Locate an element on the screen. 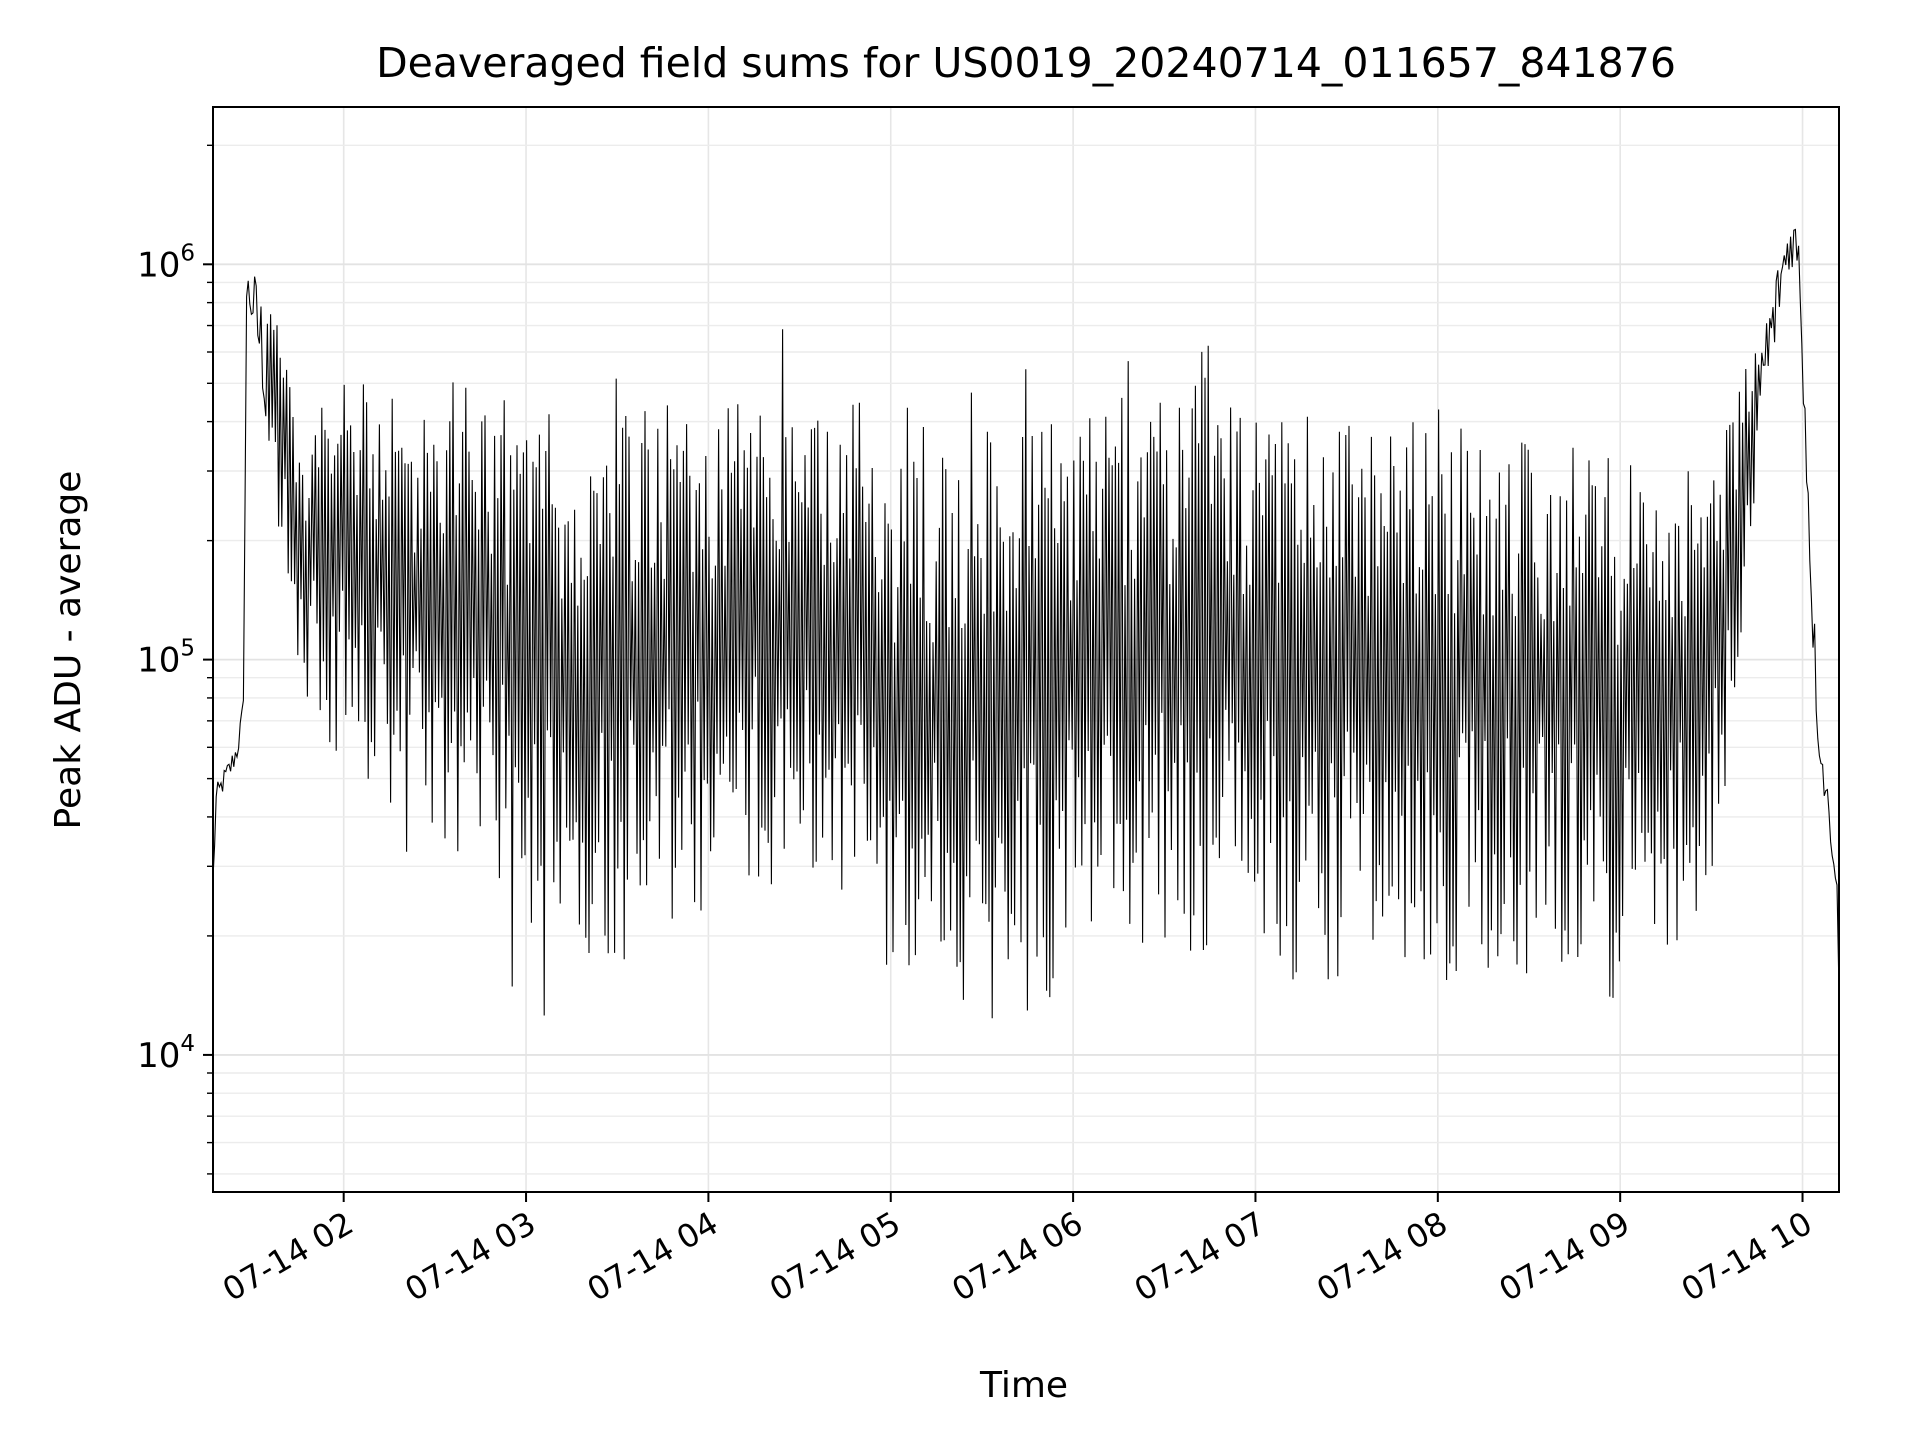  y-axis: 10⁴ 10⁵ 10⁶ is located at coordinates (175, 659).